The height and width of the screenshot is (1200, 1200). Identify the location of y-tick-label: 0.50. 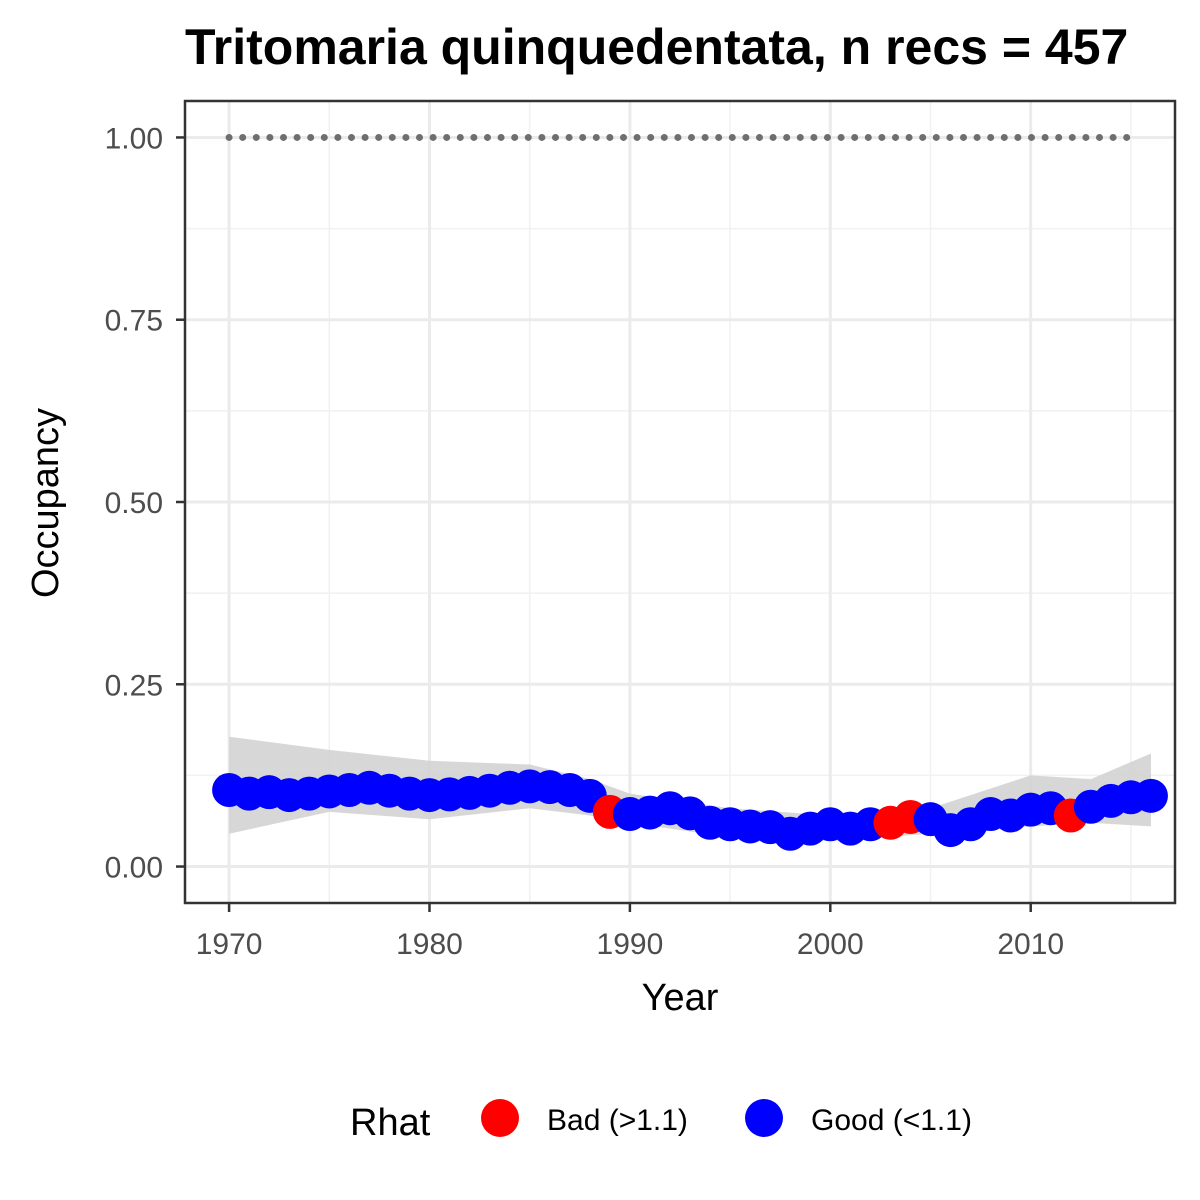
(134, 503).